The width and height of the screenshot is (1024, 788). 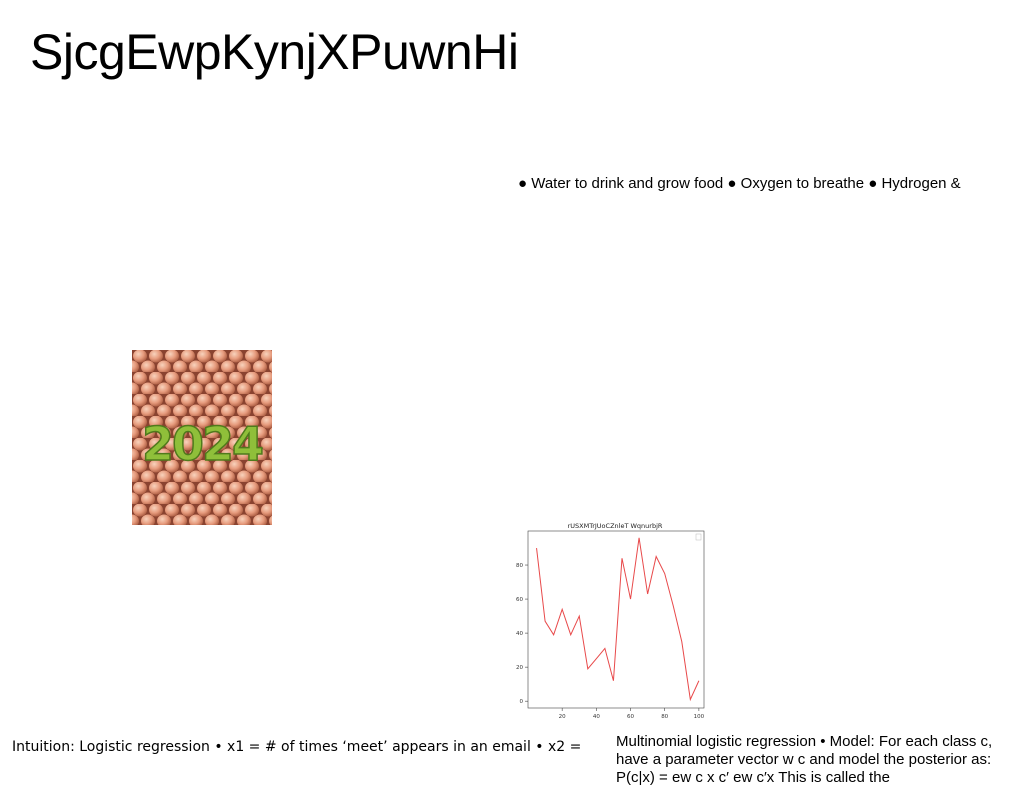 What do you see at coordinates (664, 717) in the screenshot?
I see `x-tick-label: 80` at bounding box center [664, 717].